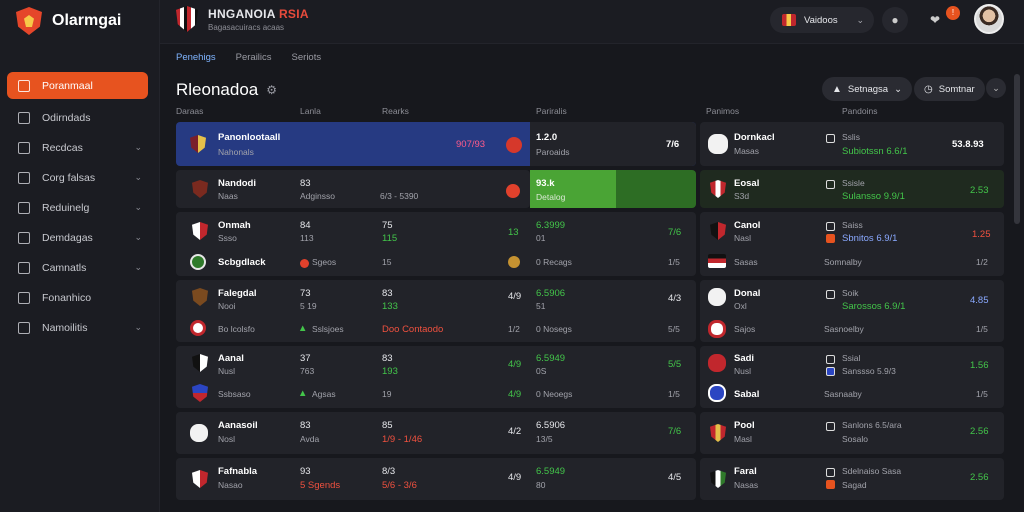 The image size is (1024, 512). Describe the element at coordinates (745, 471) in the screenshot. I see `team-name: Faral` at that location.